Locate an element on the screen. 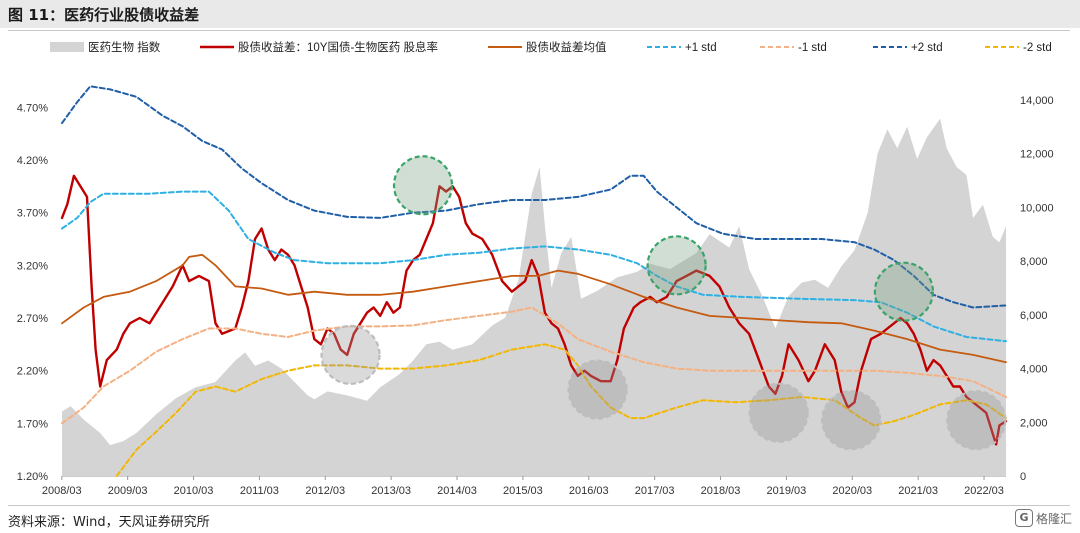 This screenshot has height=533, width=1080. y-right-tick-label: 4,000 is located at coordinates (1034, 370).